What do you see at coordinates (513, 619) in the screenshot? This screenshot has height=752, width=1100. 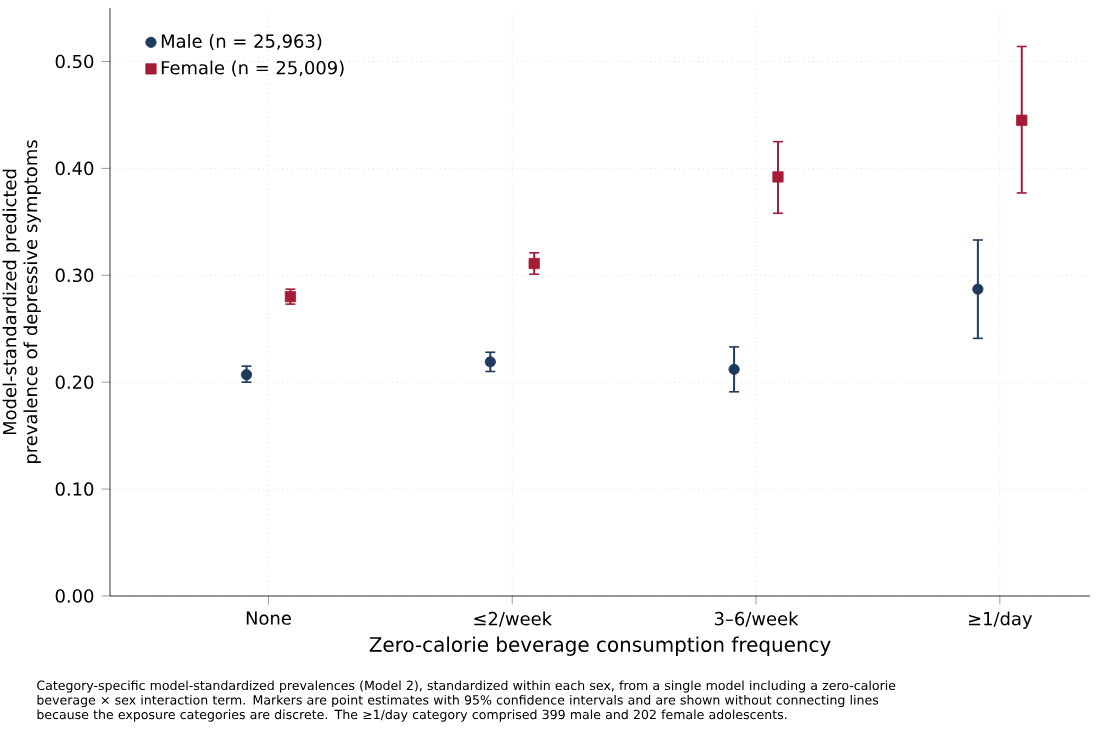 I see `x-tick-label: ≤2/week` at bounding box center [513, 619].